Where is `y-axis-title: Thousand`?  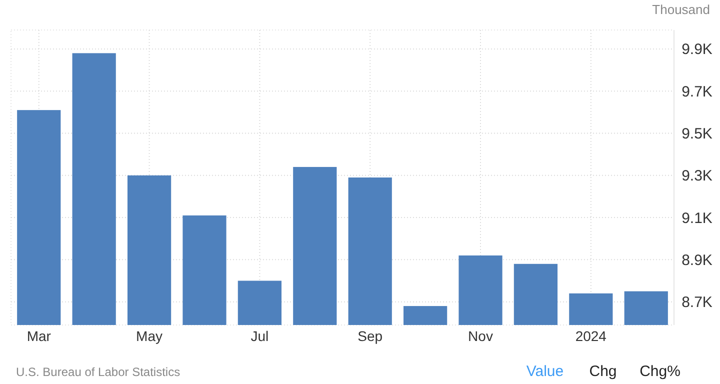
y-axis-title: Thousand is located at coordinates (681, 9).